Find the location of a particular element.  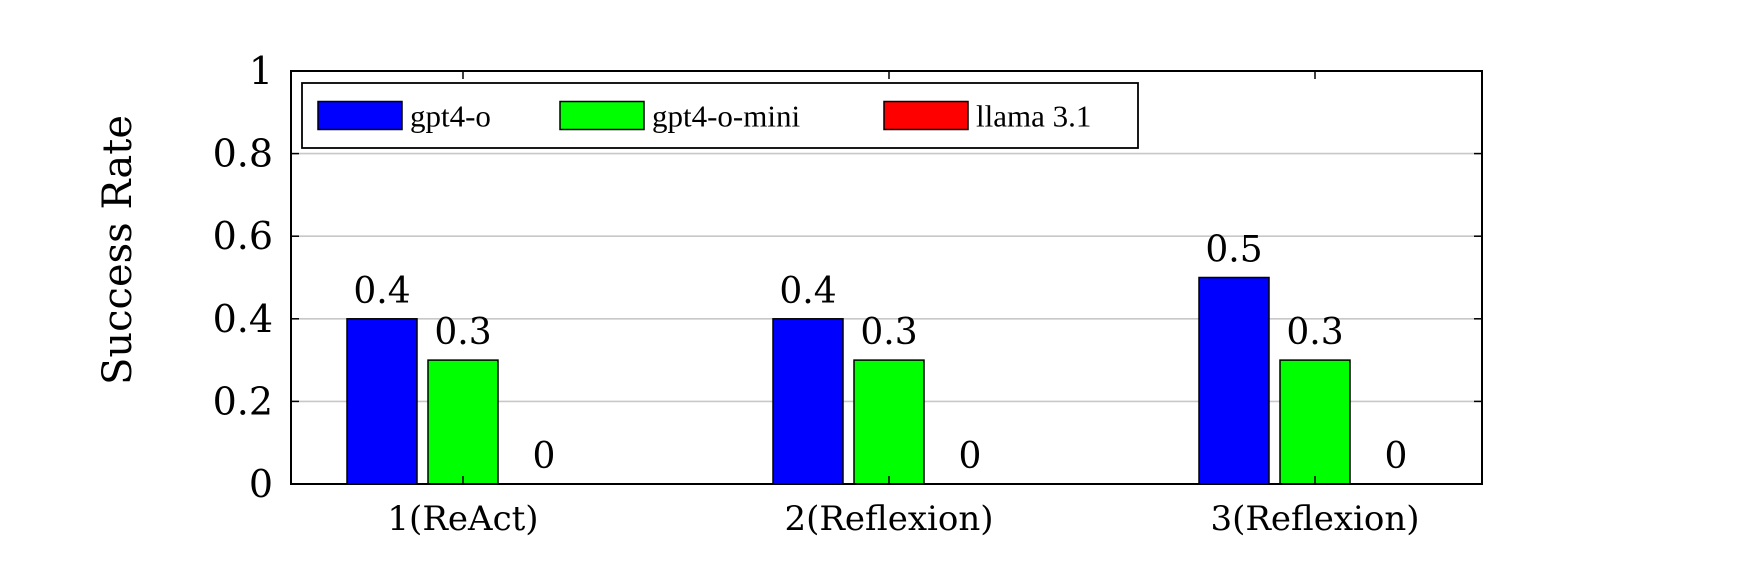

y-tick-label: 0.2 is located at coordinates (243, 401).